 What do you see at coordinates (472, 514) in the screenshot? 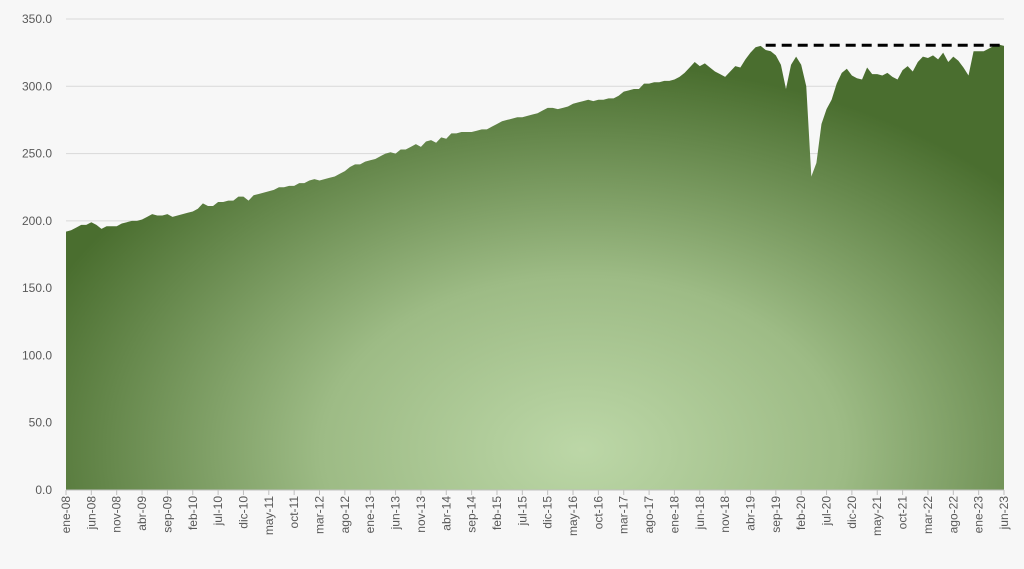
I see `x-tick-label: sep-14` at bounding box center [472, 514].